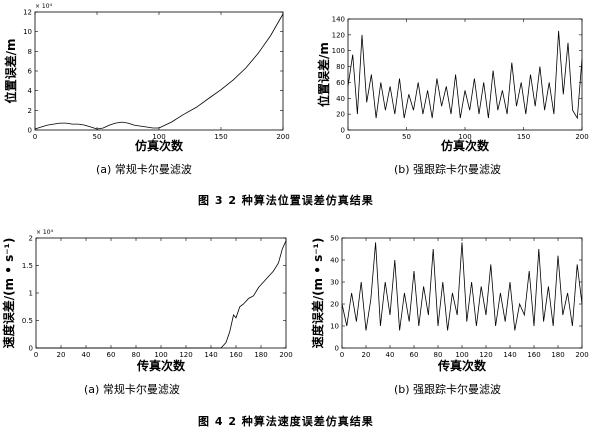  Describe the element at coordinates (27, 266) in the screenshot. I see `y-tick-label: 1.5` at that location.